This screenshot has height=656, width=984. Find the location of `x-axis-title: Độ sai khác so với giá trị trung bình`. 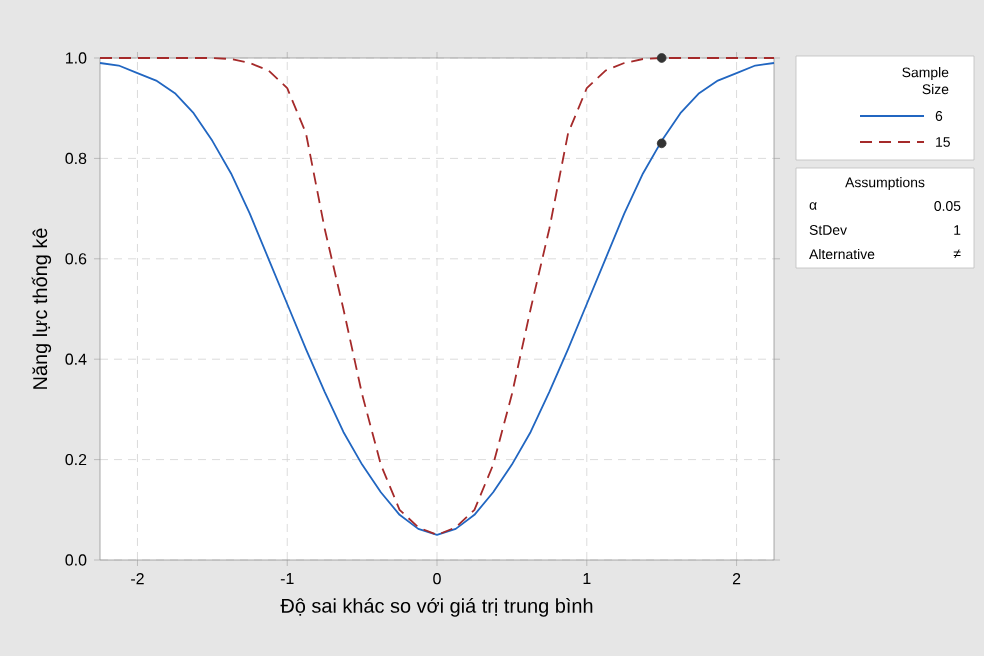

x-axis-title: Độ sai khác so với giá trị trung bình is located at coordinates (436, 607).